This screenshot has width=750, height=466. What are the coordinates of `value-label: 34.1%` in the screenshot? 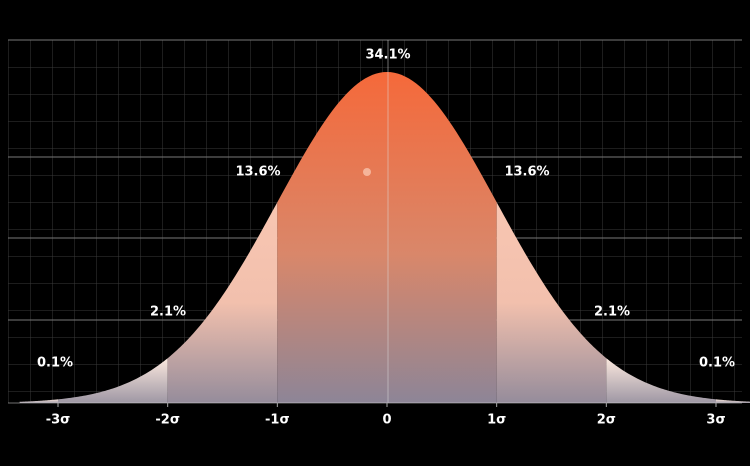 It's located at (387, 55).